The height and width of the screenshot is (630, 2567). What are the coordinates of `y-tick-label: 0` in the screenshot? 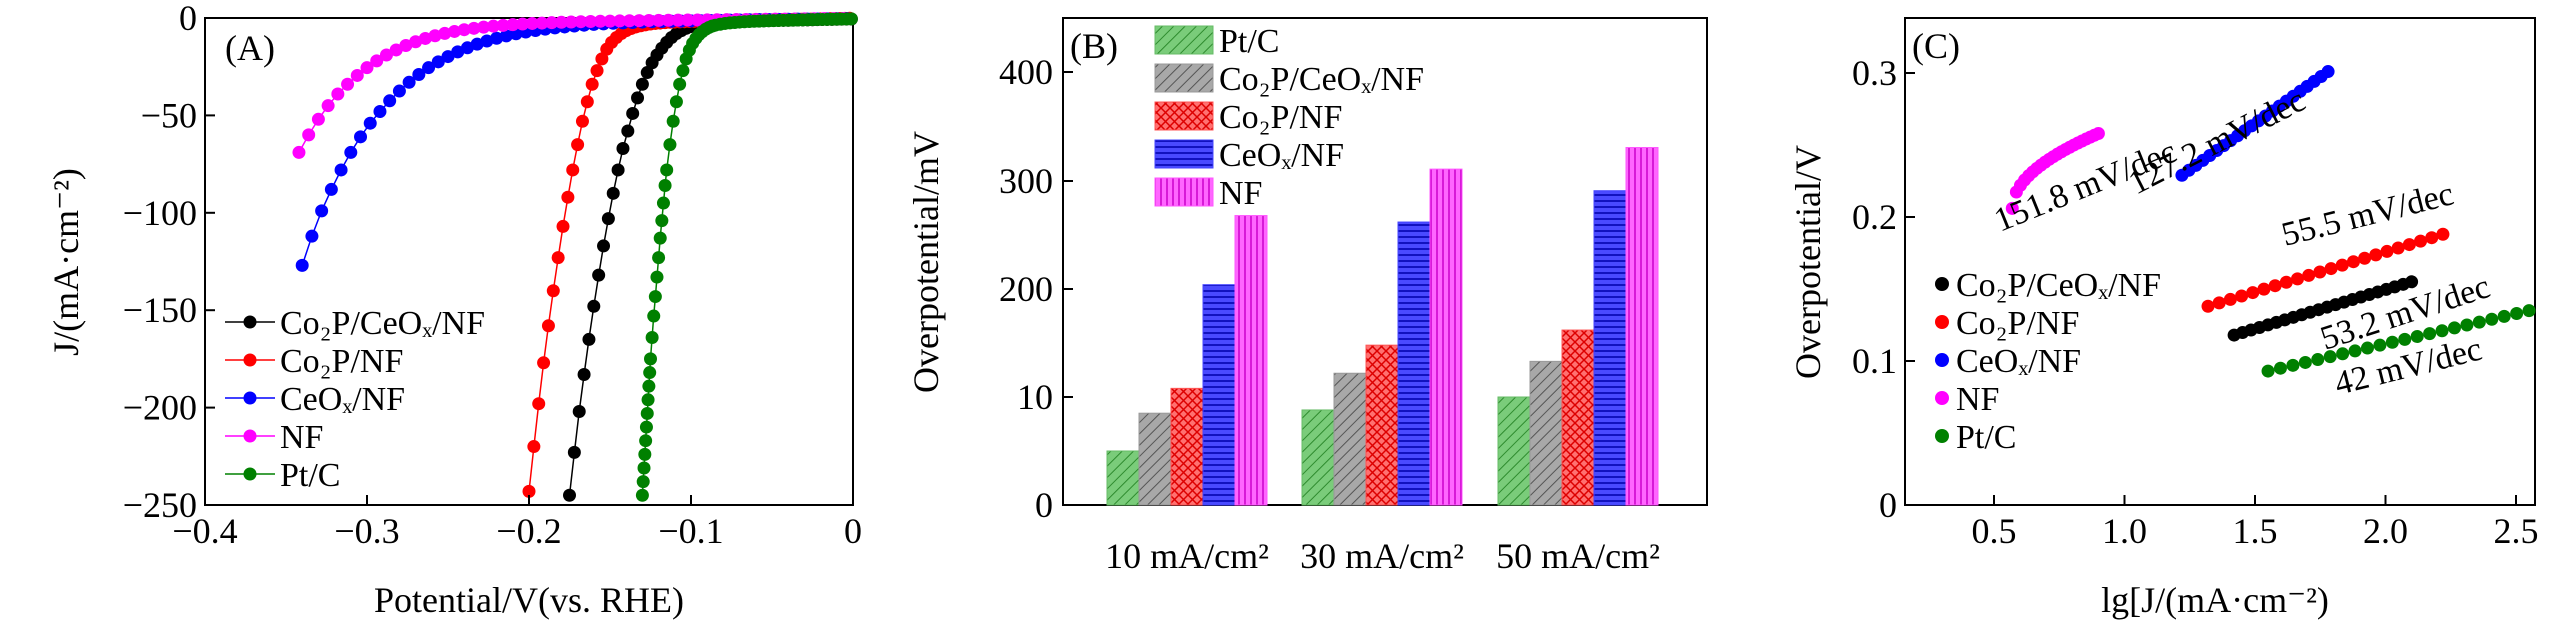 It's located at (1888, 505).